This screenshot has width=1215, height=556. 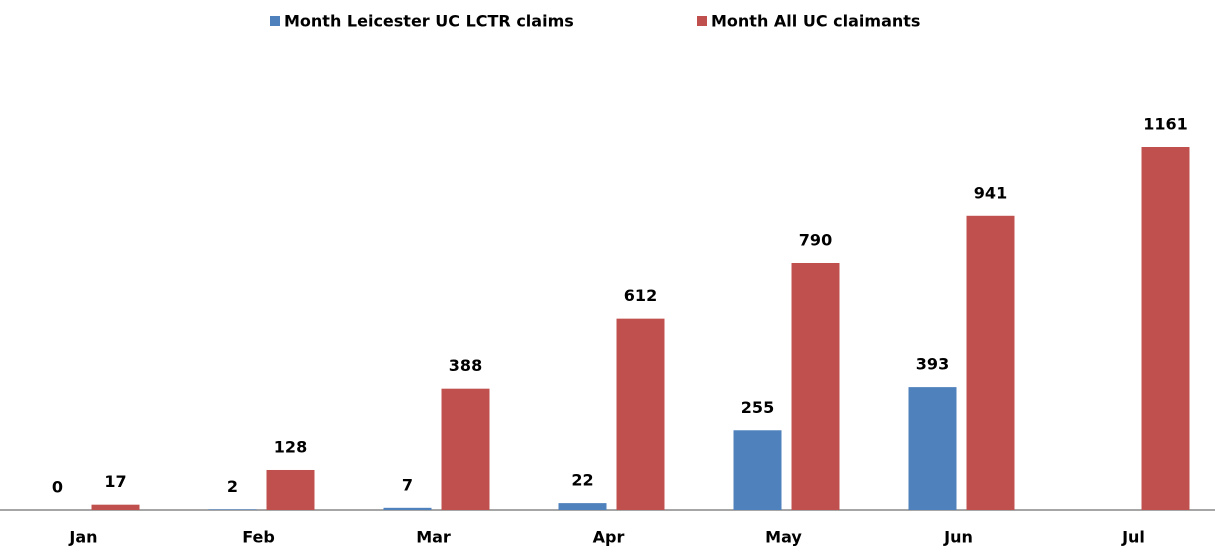 I want to click on data-label: 393, so click(x=932, y=364).